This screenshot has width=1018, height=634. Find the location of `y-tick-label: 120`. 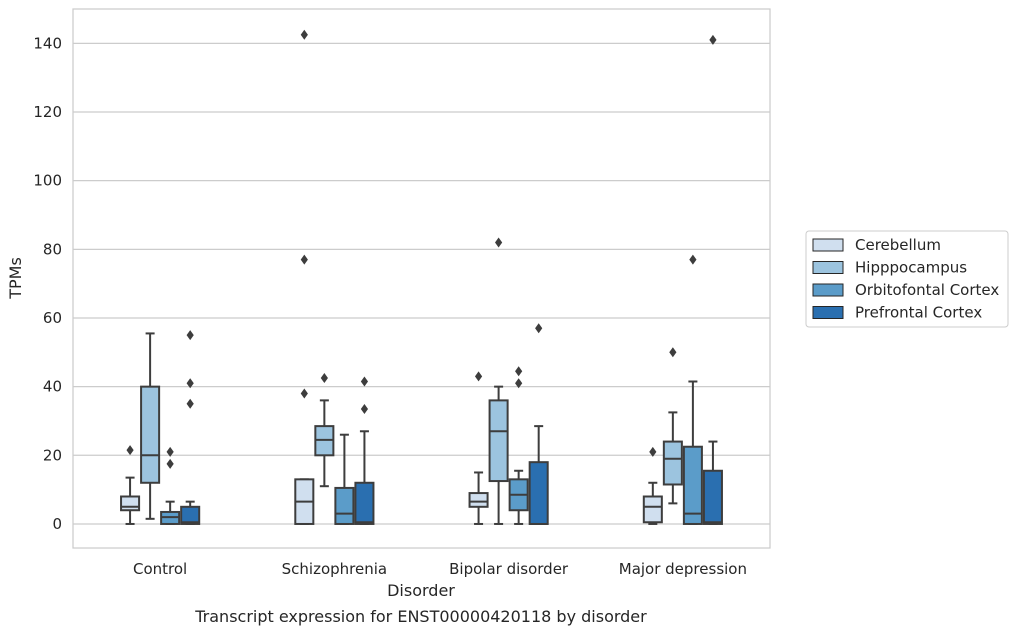

y-tick-label: 120 is located at coordinates (47, 112).